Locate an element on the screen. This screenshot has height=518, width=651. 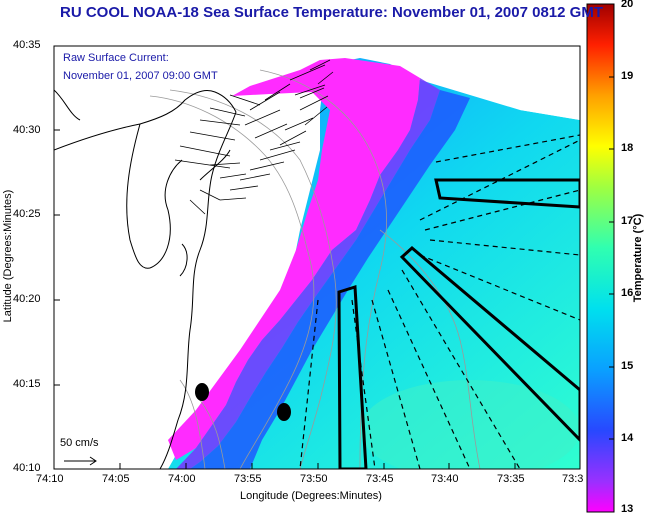
x-axis-title: Longitude (Degrees:Minutes) is located at coordinates (311, 496).